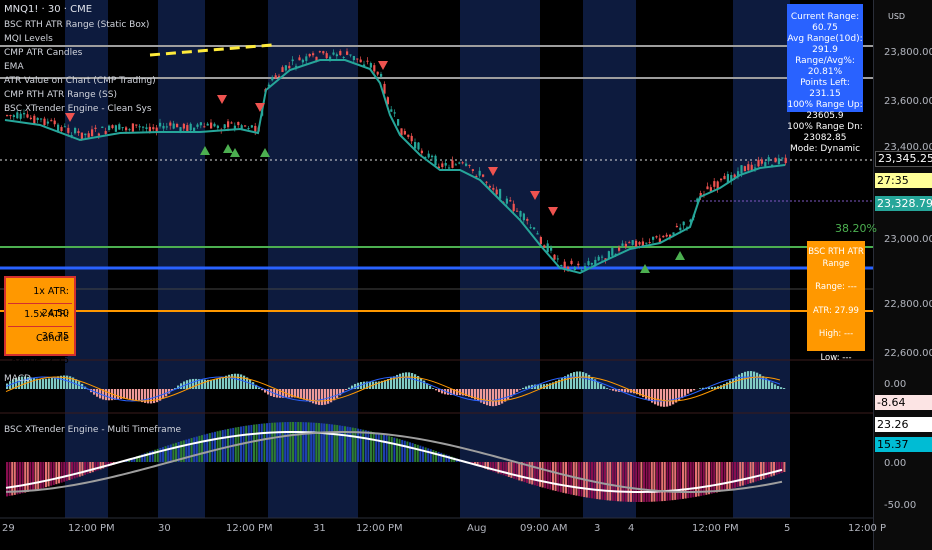 The height and width of the screenshot is (550, 932). Describe the element at coordinates (903, 159) in the screenshot. I see `current-price-tag: 23,345.25` at that location.